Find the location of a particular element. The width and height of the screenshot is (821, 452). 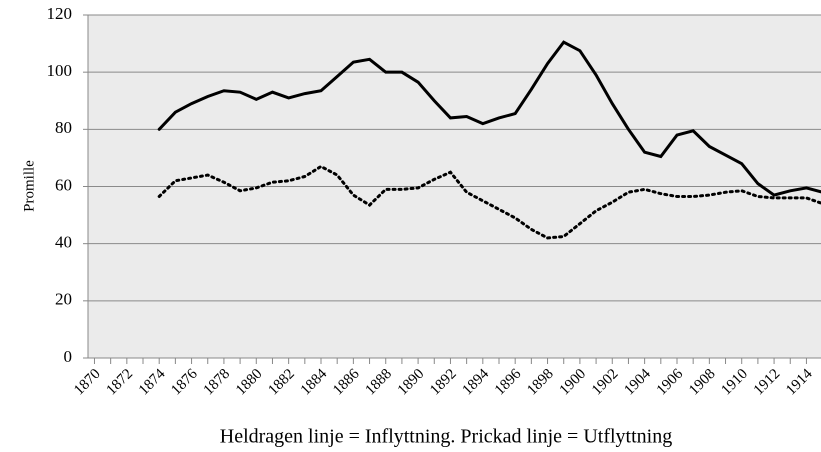

x-tick-label: 1880 is located at coordinates (249, 382).